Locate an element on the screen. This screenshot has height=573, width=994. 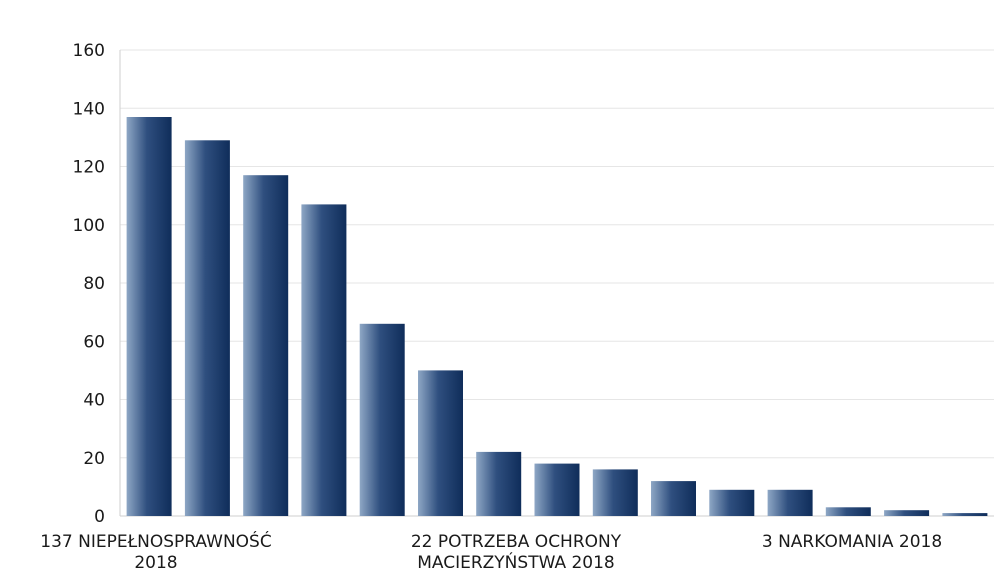
x-category-label: 137 NIEPEŁNOSPRAWNOŚĆ 2018 is located at coordinates (155, 551).